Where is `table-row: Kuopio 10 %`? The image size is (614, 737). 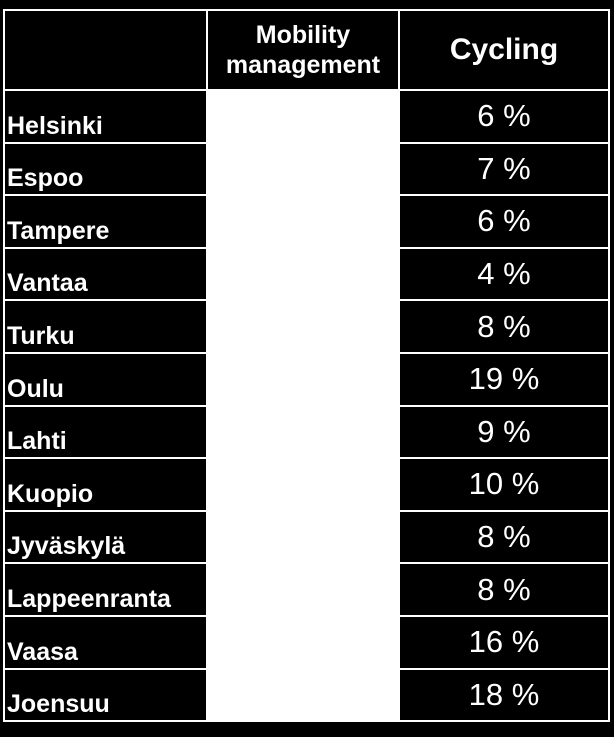
table-row: Kuopio 10 % is located at coordinates (306, 484).